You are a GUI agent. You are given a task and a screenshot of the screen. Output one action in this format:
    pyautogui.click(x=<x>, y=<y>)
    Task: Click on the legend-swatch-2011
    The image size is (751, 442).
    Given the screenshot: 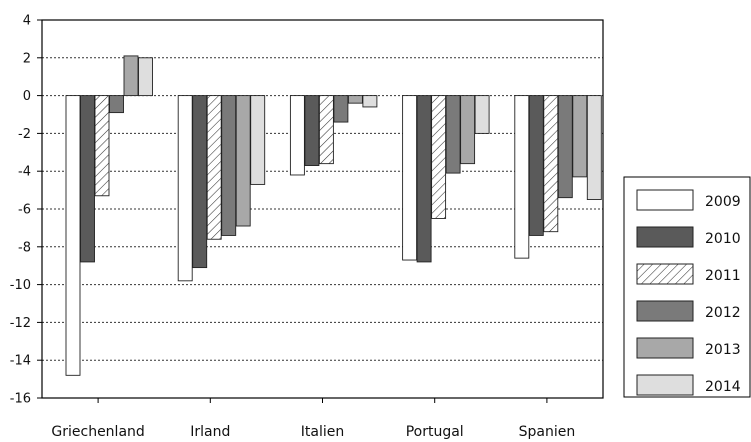 What is the action you would take?
    pyautogui.click(x=665, y=274)
    